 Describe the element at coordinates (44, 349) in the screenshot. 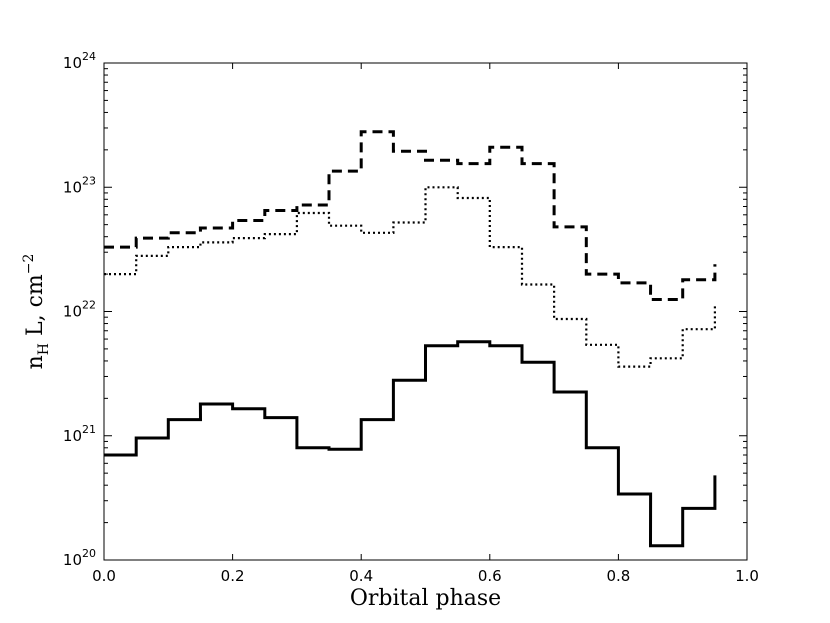

I see `y-axis-label-sub: H` at that location.